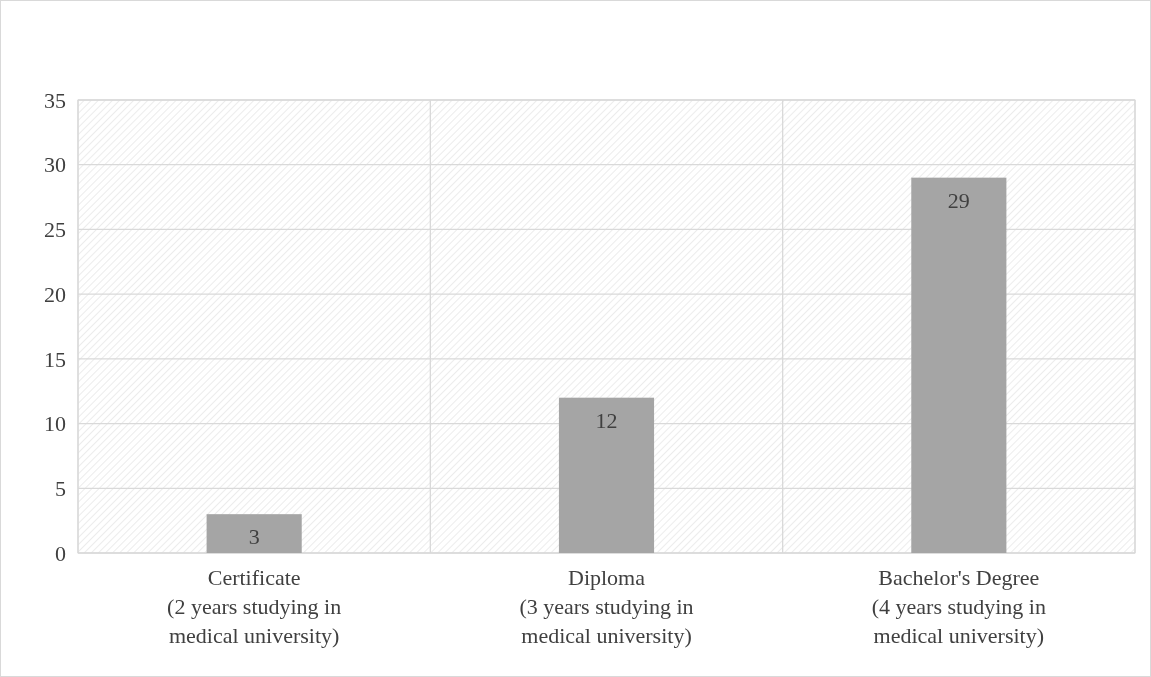 Image resolution: width=1151 pixels, height=677 pixels. I want to click on y-tick-label: 35, so click(55, 100).